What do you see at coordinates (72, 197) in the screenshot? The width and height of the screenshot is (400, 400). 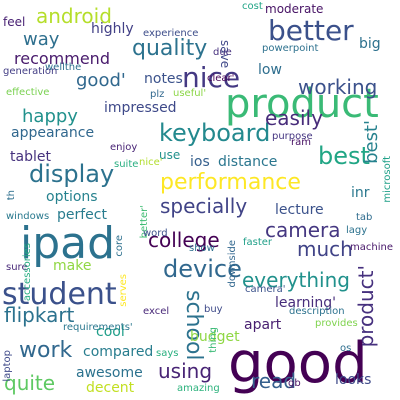 I see `word-35: options` at bounding box center [72, 197].